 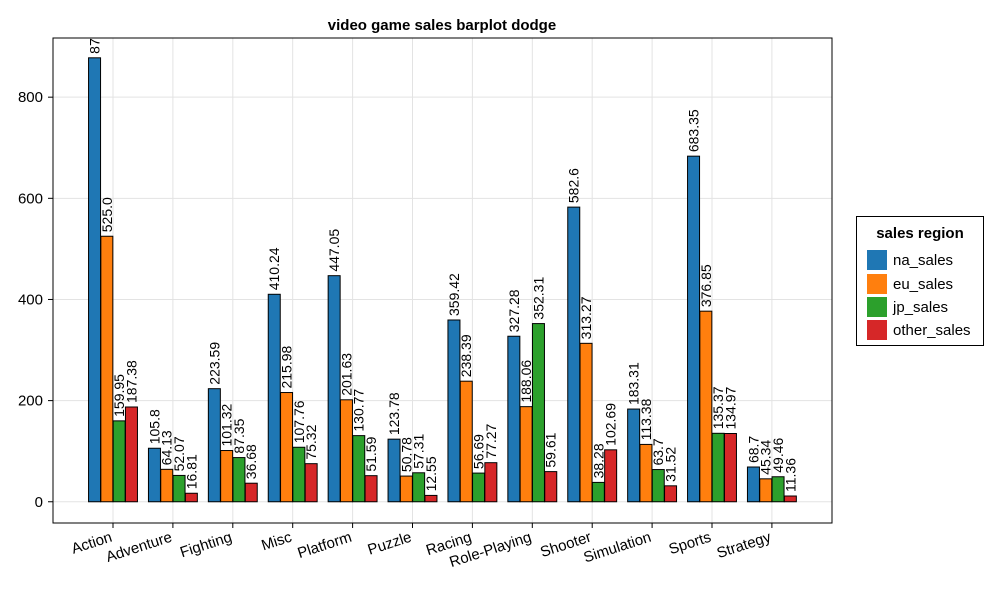 I want to click on x-tick-label: Puzzle, so click(x=390, y=544).